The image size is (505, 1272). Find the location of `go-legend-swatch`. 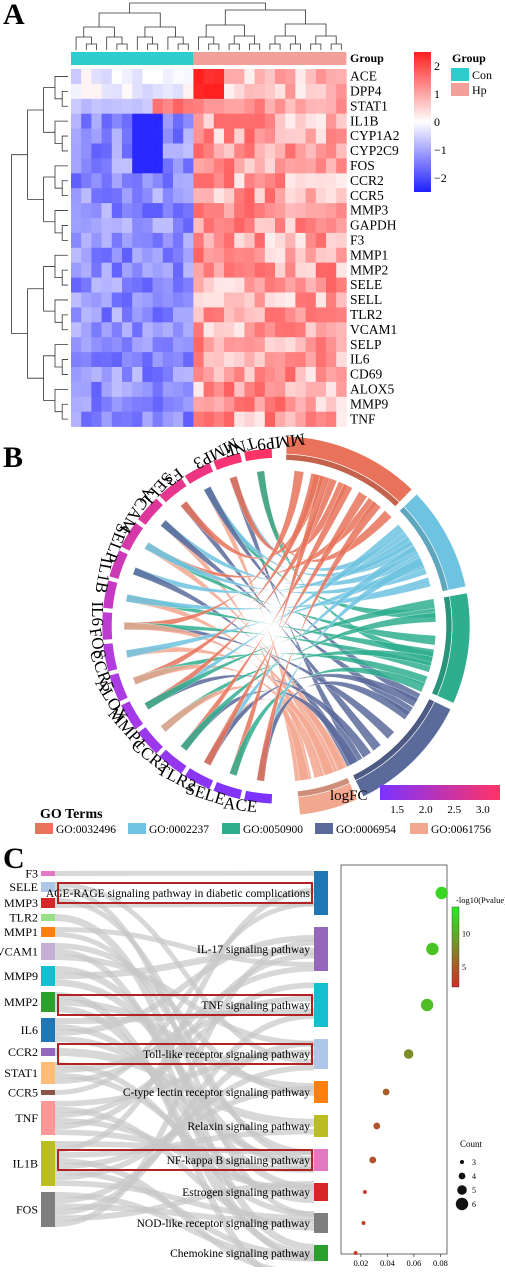

go-legend-swatch is located at coordinates (324, 828).